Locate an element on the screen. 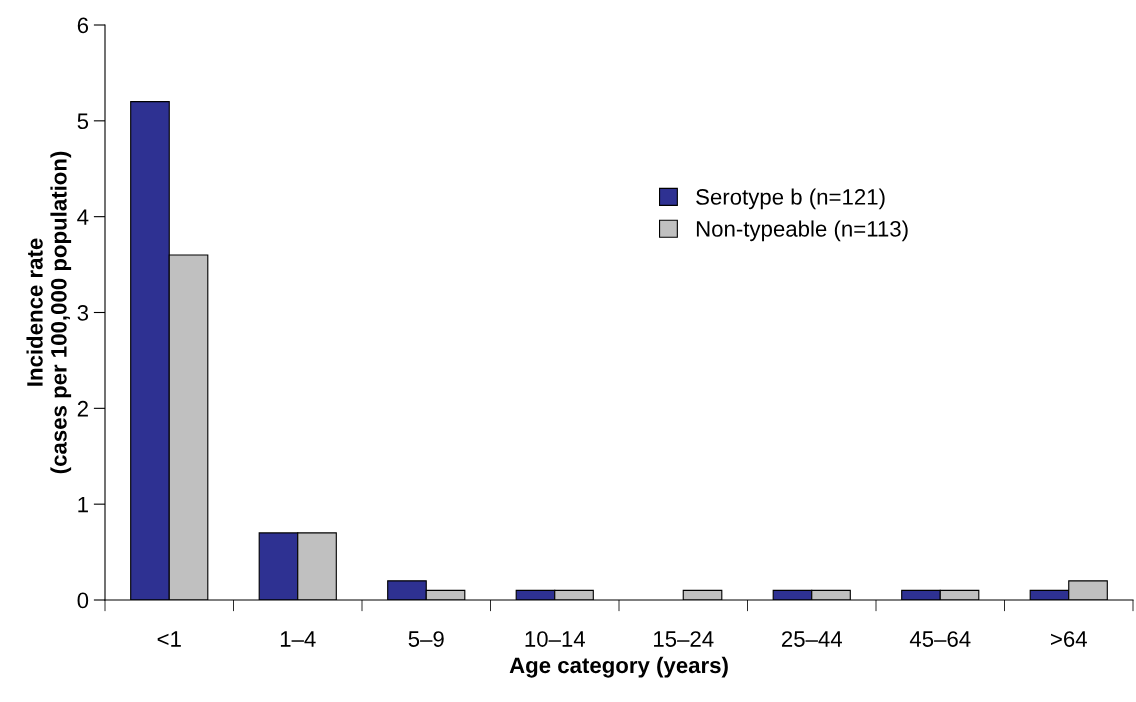  y-tick-label: 0 is located at coordinates (83, 600).